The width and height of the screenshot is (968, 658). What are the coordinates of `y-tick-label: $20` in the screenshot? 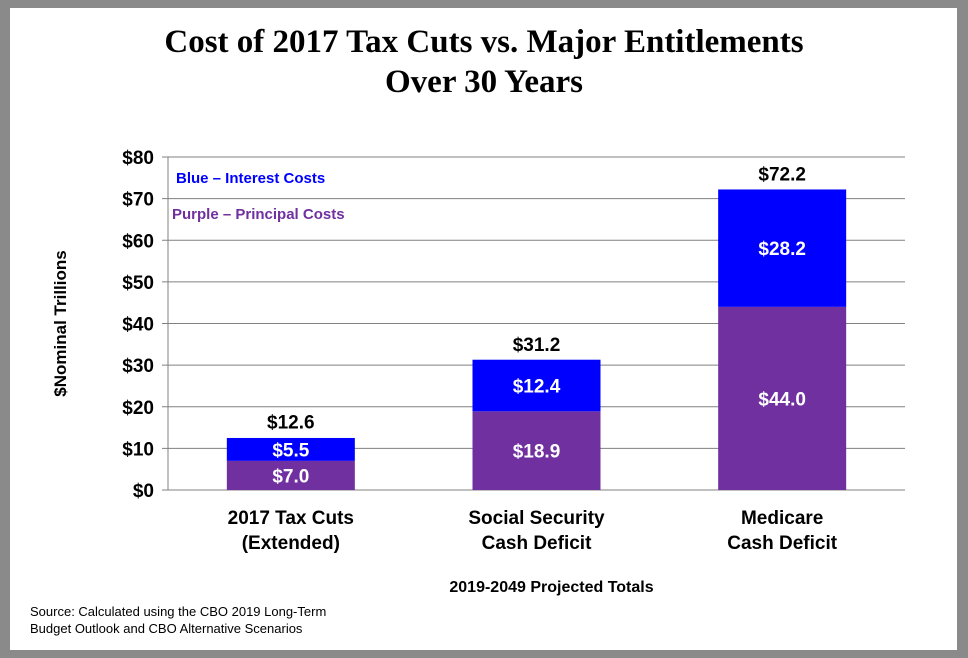 It's located at (138, 408).